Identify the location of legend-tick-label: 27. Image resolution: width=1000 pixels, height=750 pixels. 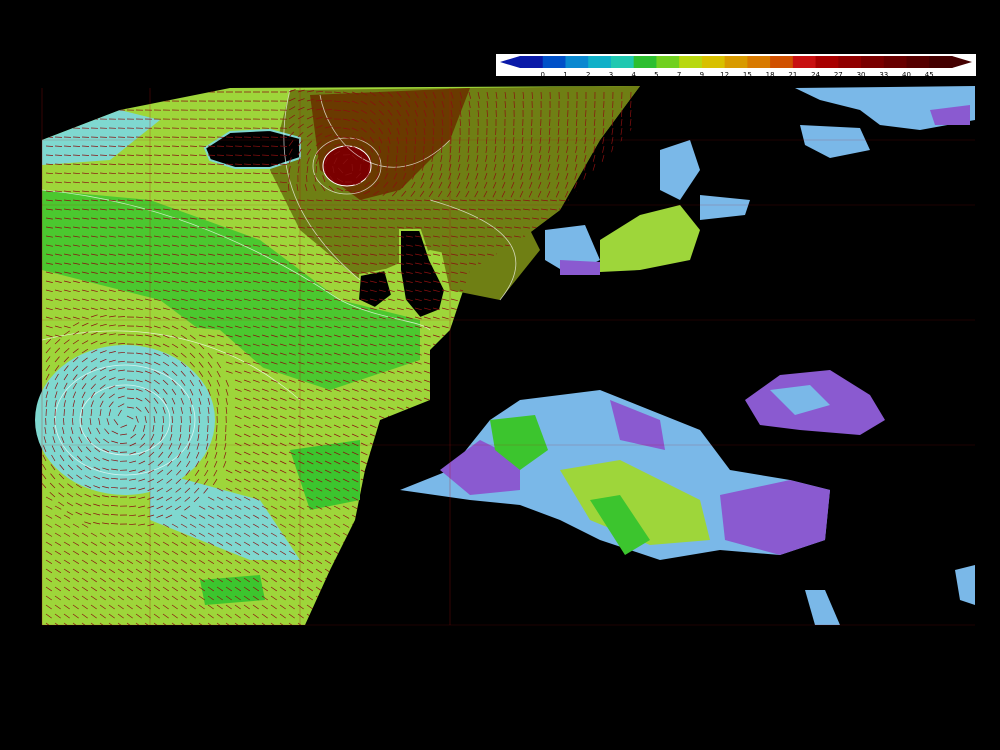
(838, 75).